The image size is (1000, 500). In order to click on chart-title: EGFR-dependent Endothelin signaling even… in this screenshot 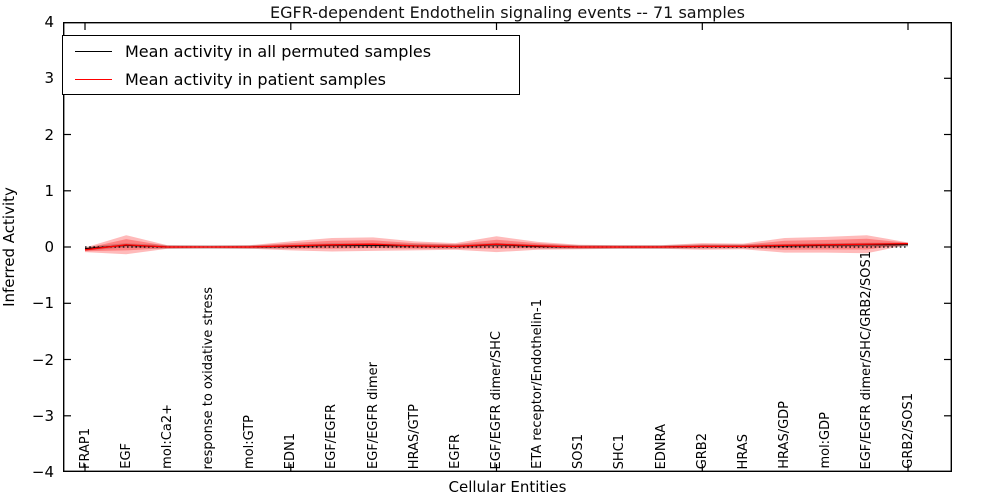, I will do `click(507, 12)`.